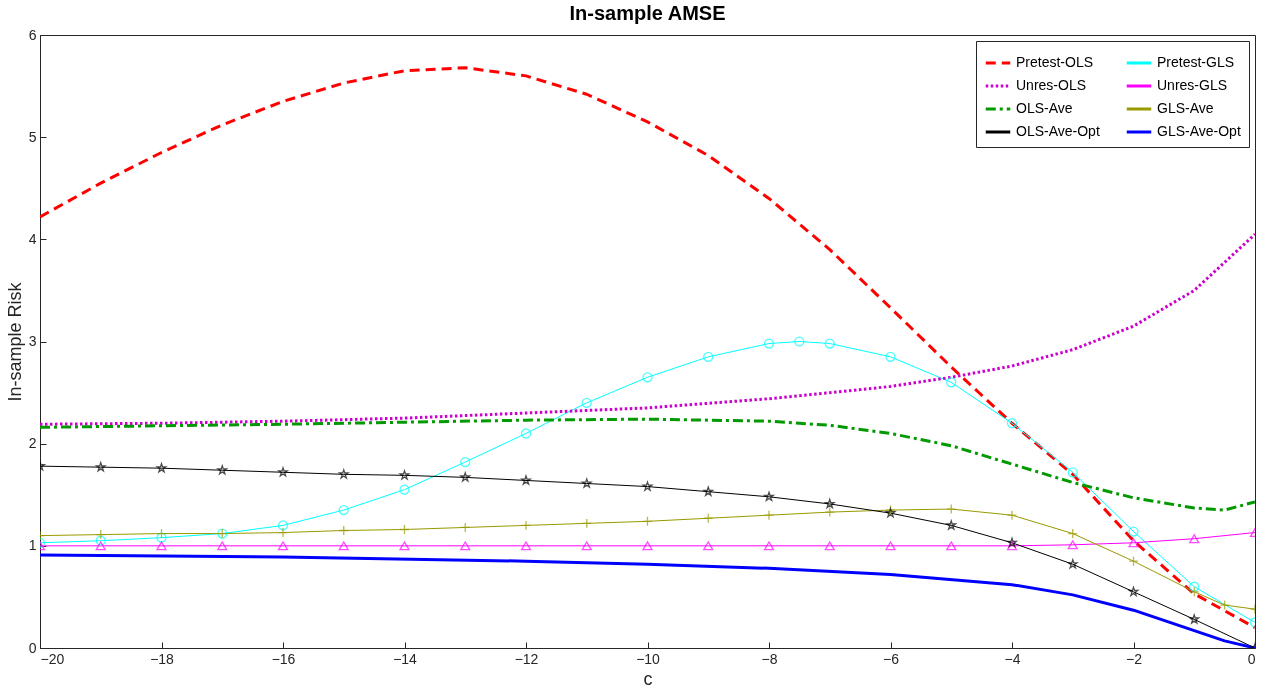  Describe the element at coordinates (1199, 131) in the screenshot. I see `legend-label: GLS-Ave-Opt` at that location.